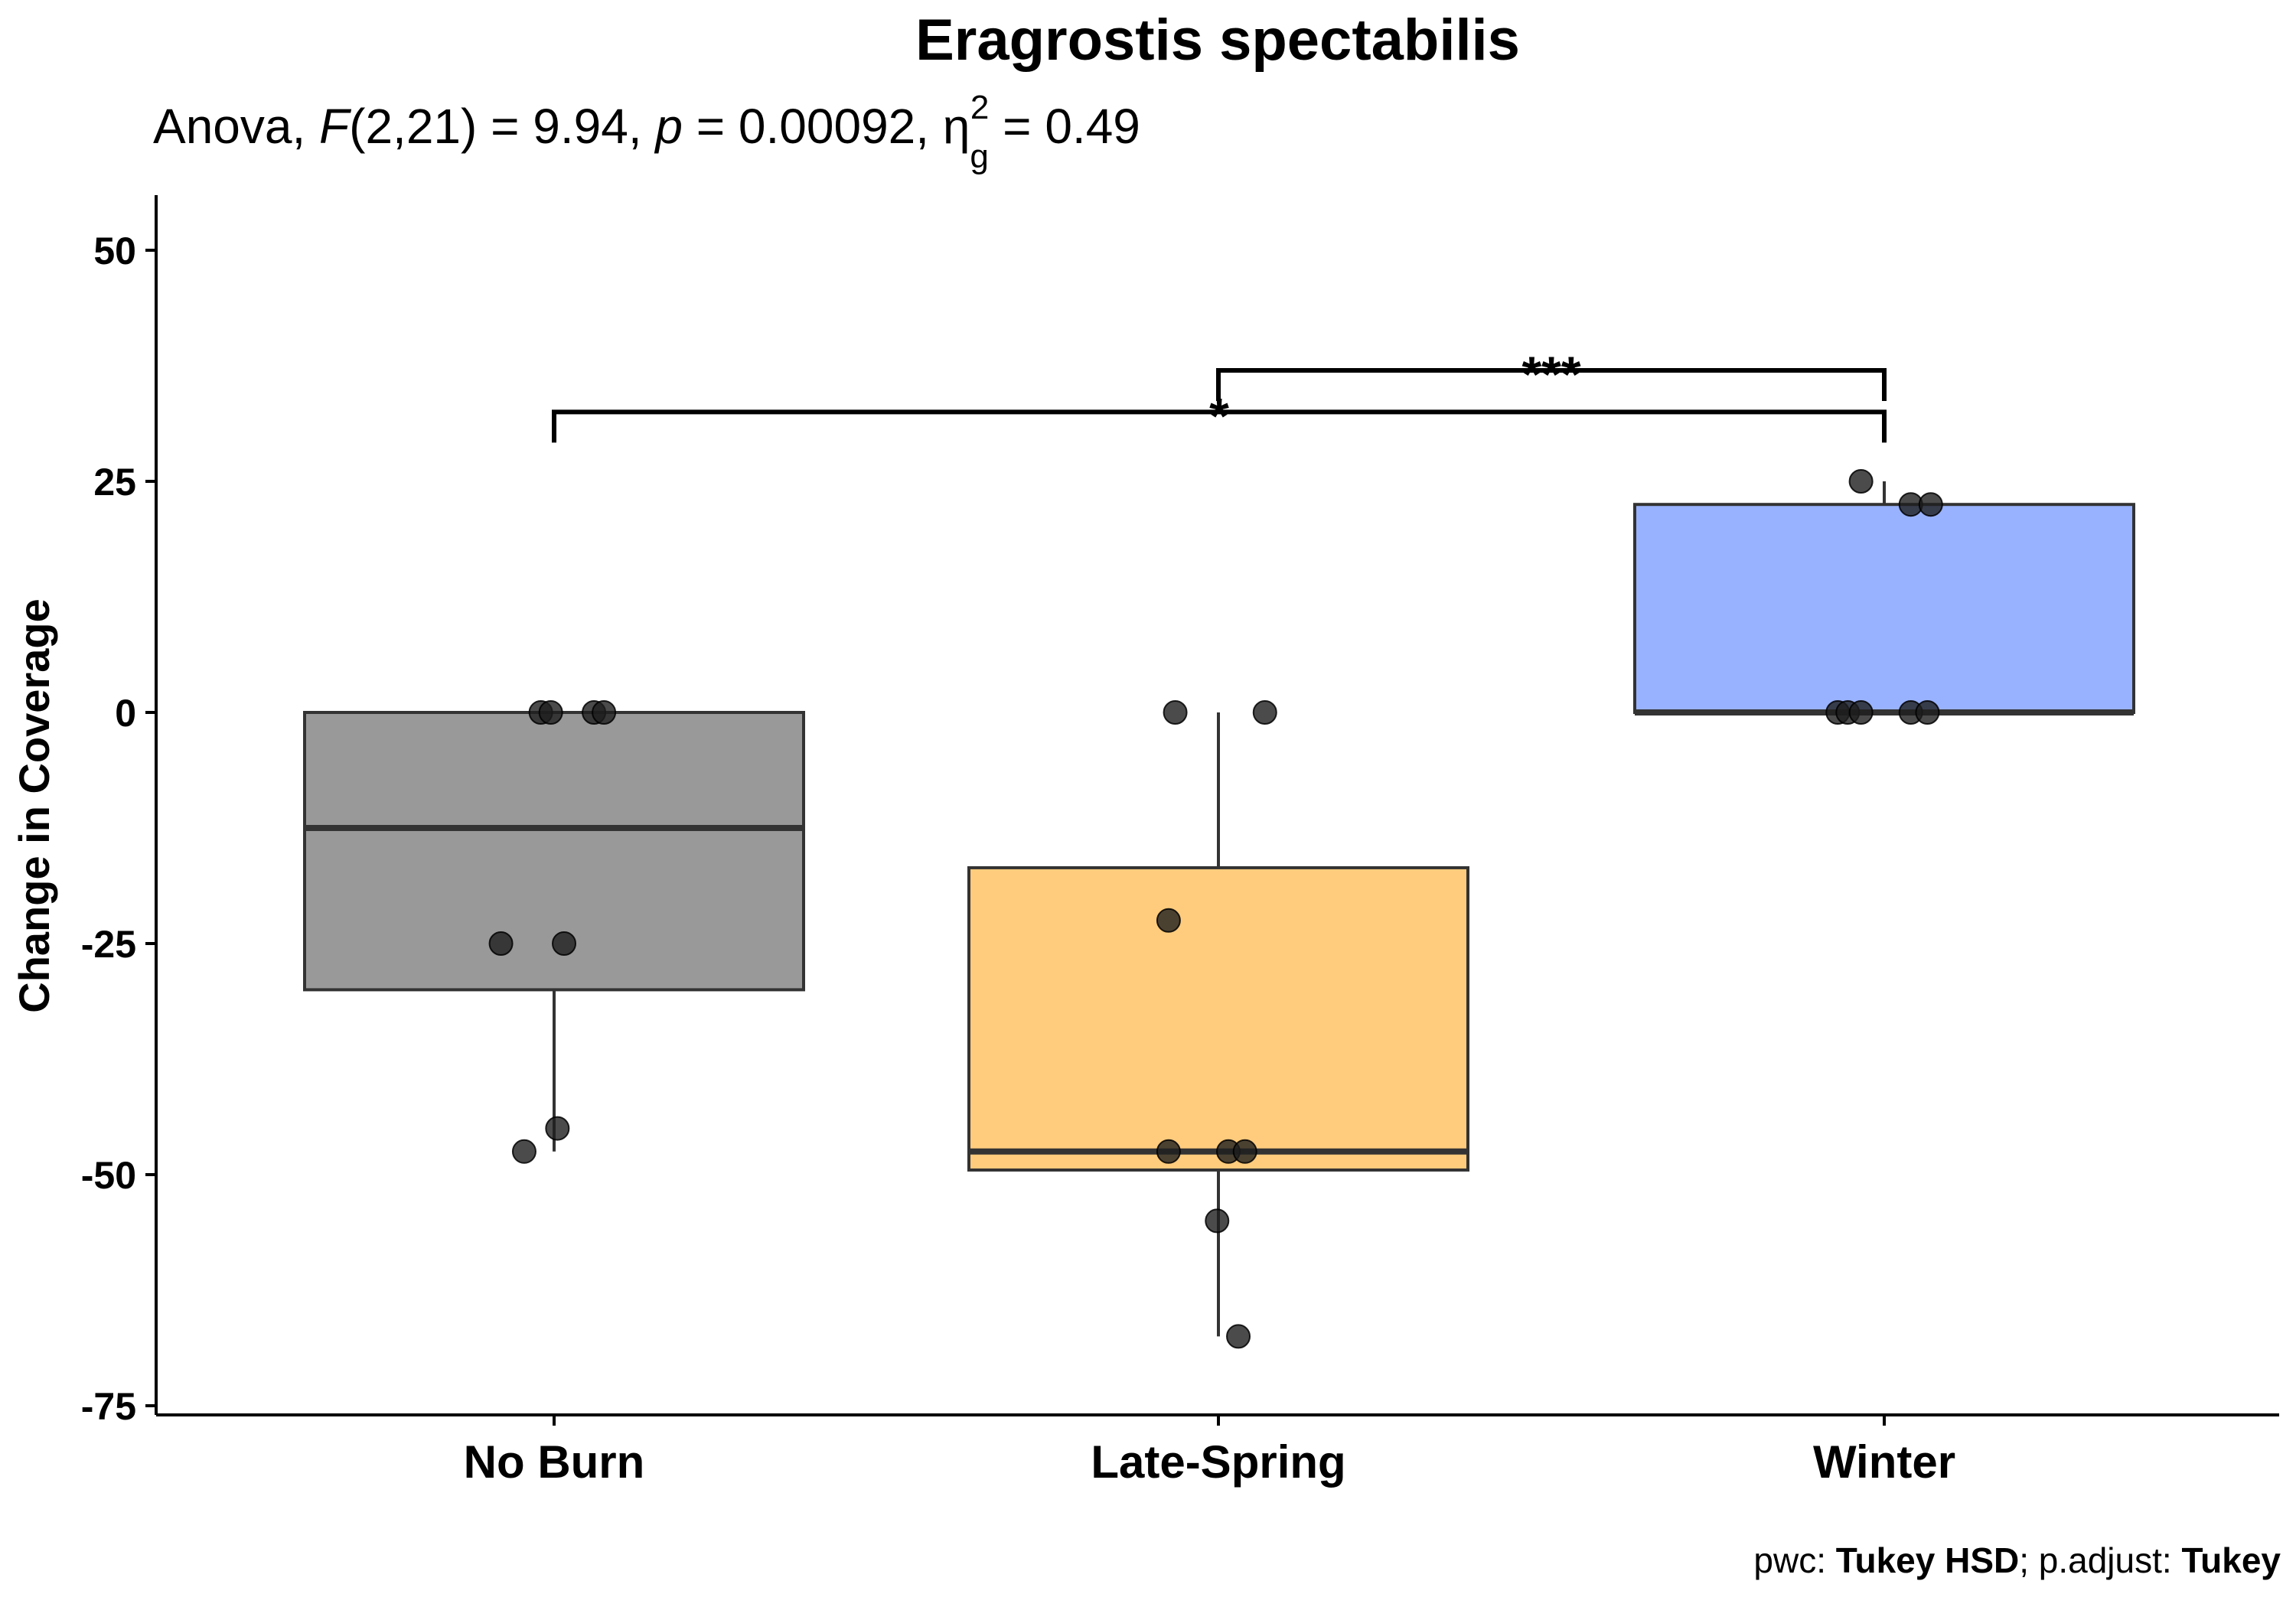  Describe the element at coordinates (1218, 1462) in the screenshot. I see `x-tick-label: Late-Spring` at that location.